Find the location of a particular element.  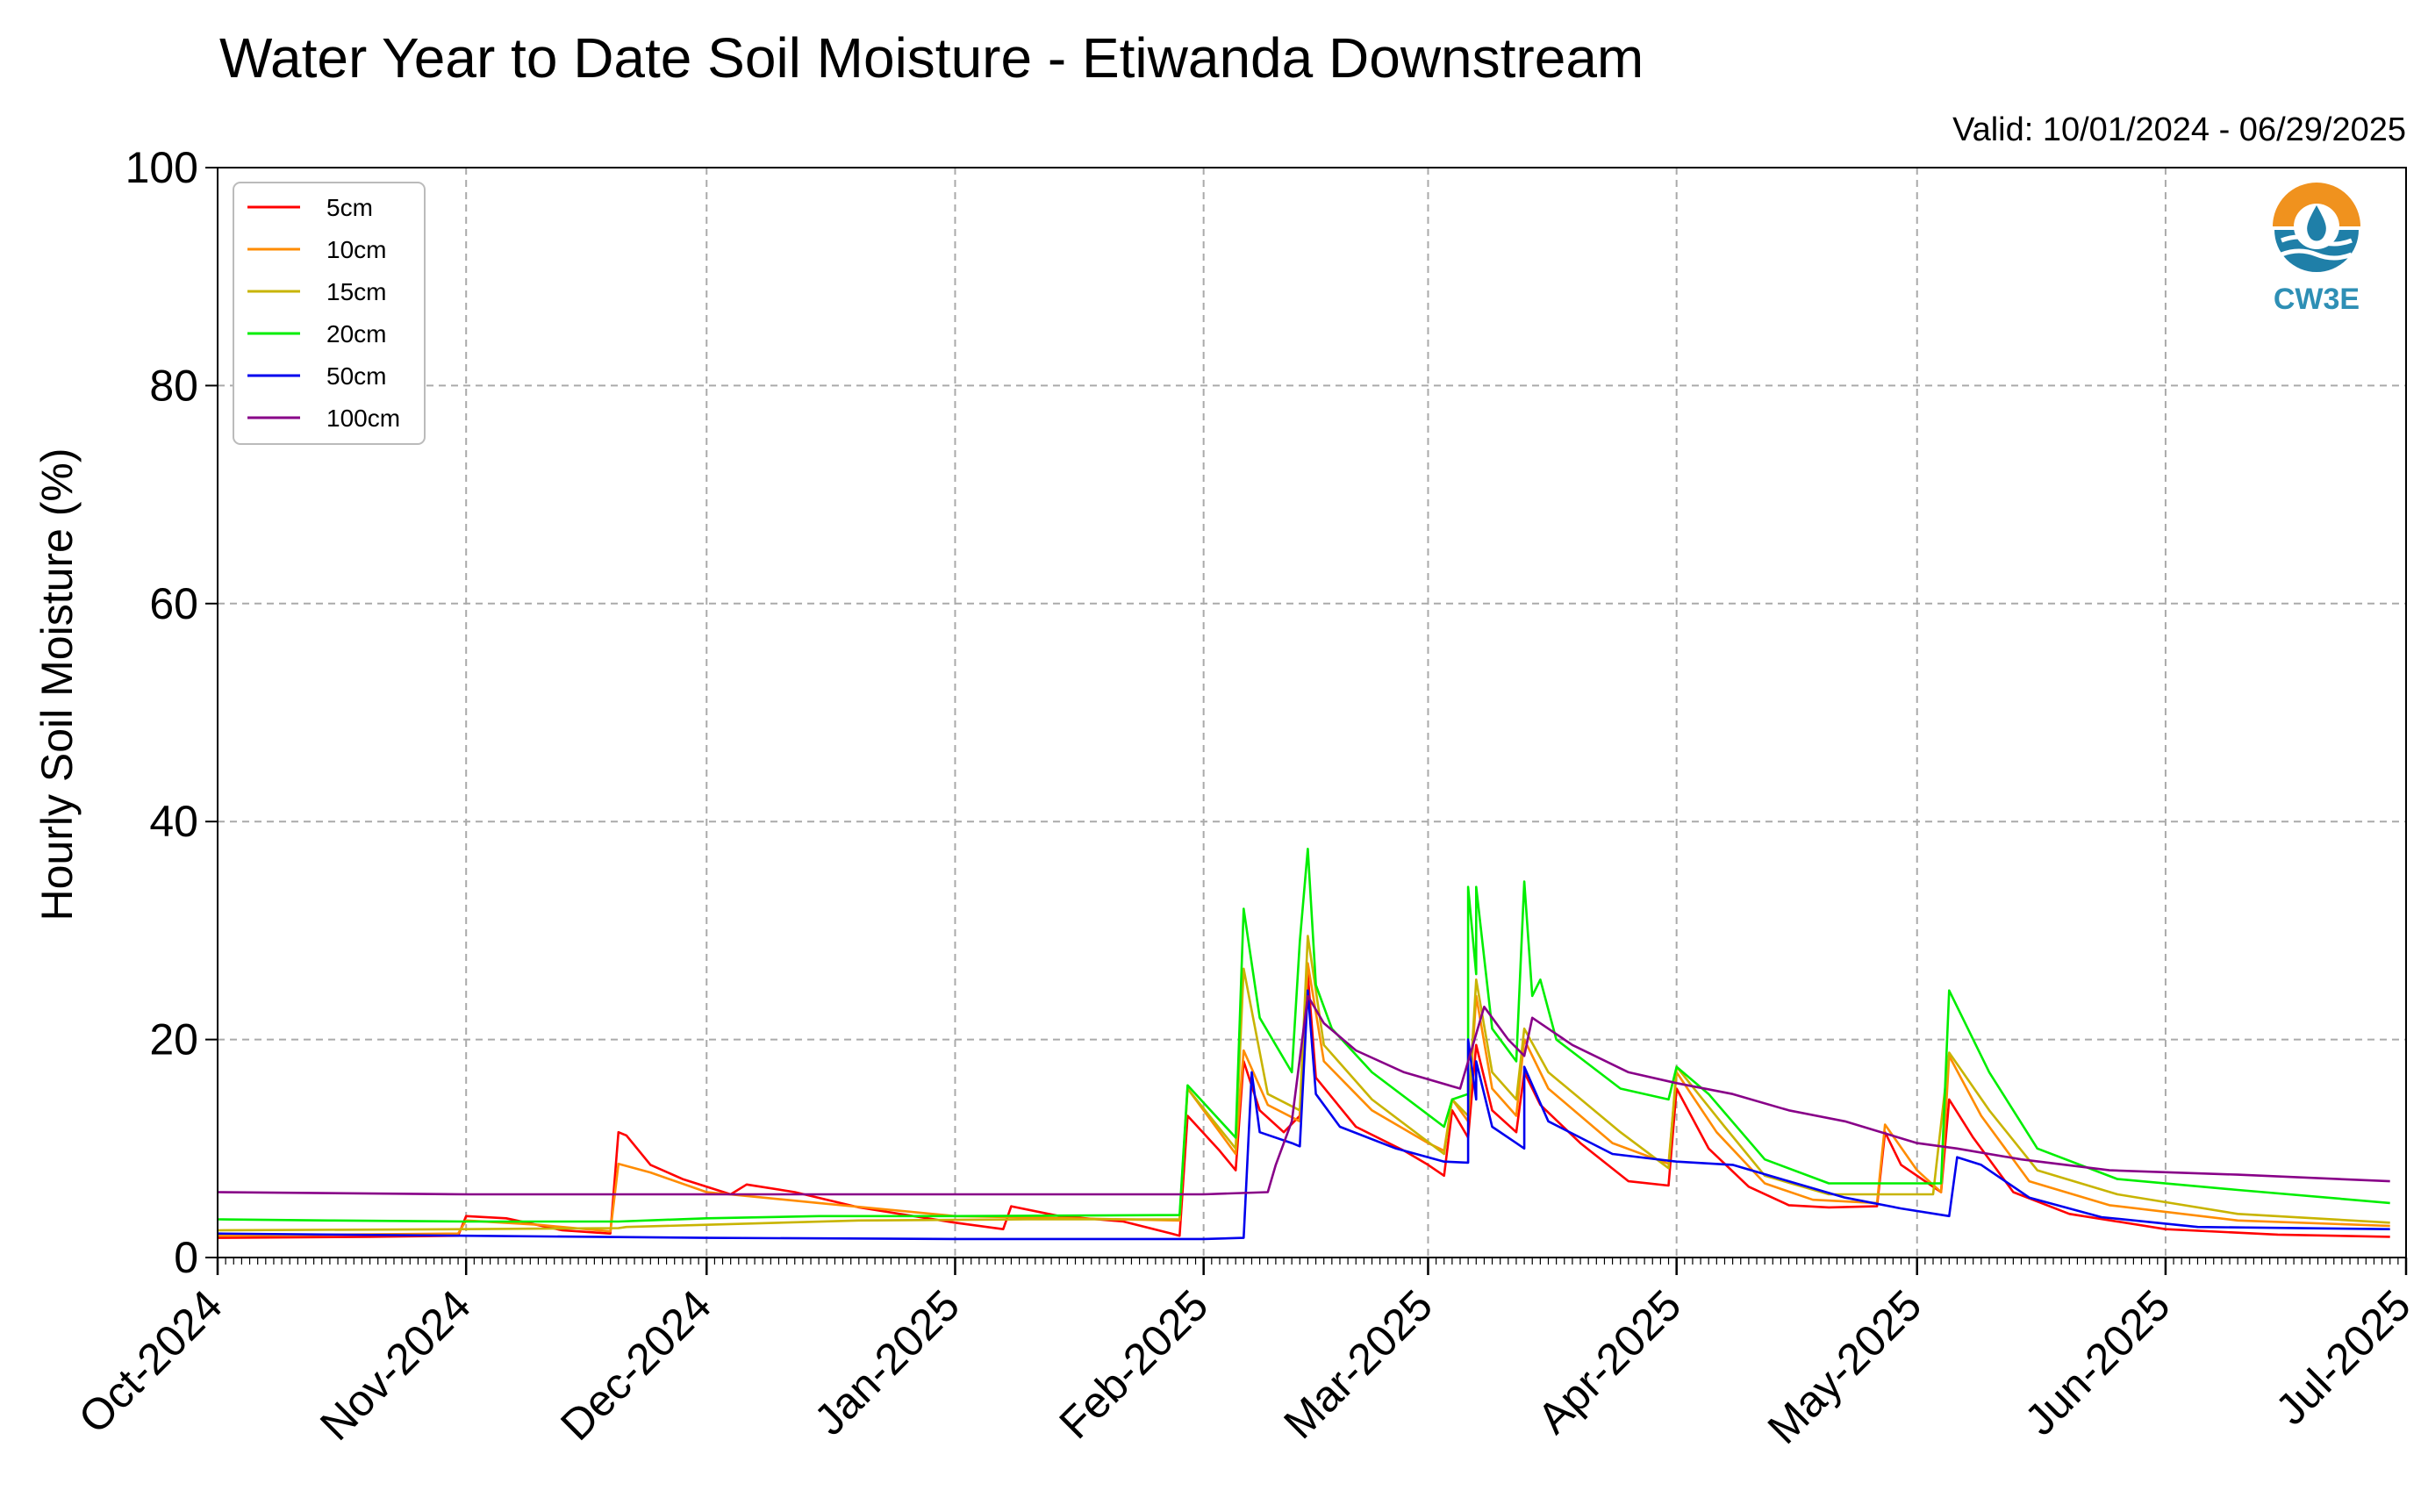

x-tick-label: Jan-2025 is located at coordinates (887, 1362).